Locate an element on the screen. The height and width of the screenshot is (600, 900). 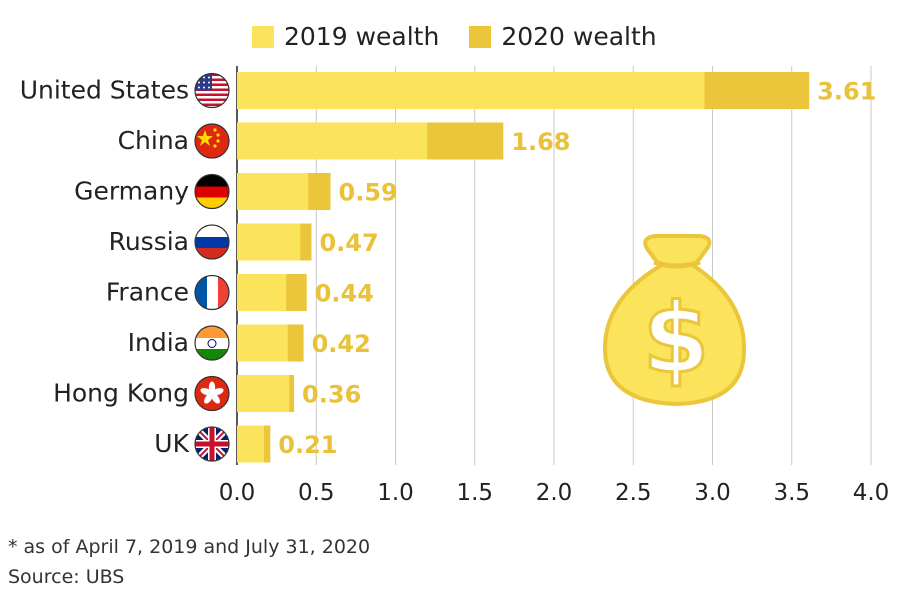
x-tick-label: 0.5 is located at coordinates (316, 493).